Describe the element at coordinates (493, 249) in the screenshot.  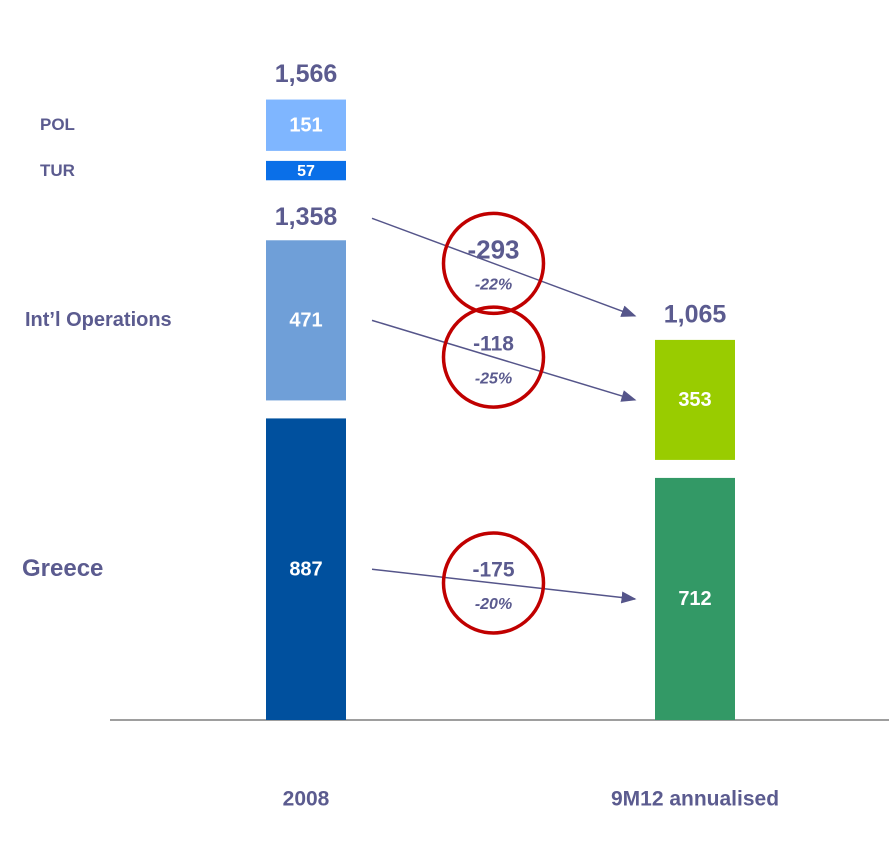
I see `change-value: -293` at that location.